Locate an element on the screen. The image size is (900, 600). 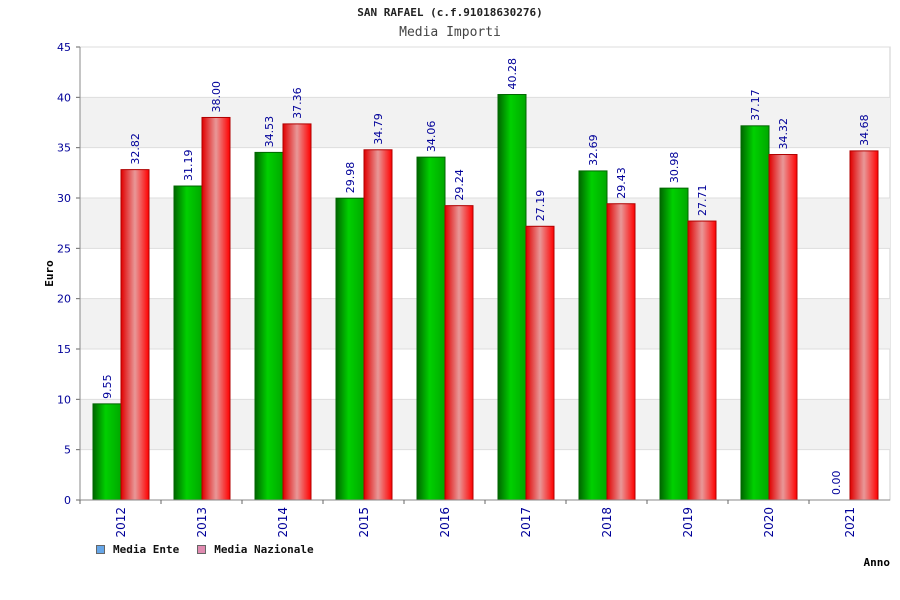
data-label: 34.79 is located at coordinates (378, 129).